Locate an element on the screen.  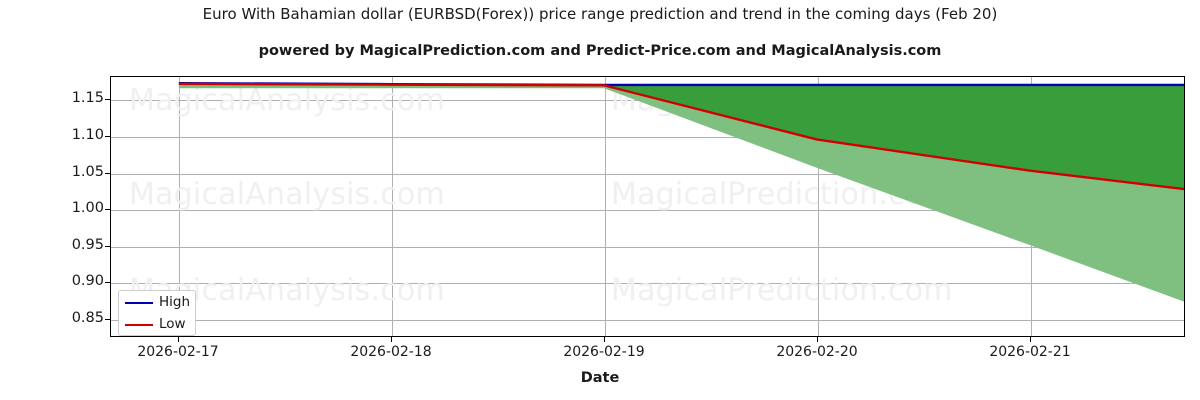
x-tick-label: 2026-02-20 is located at coordinates (817, 352).